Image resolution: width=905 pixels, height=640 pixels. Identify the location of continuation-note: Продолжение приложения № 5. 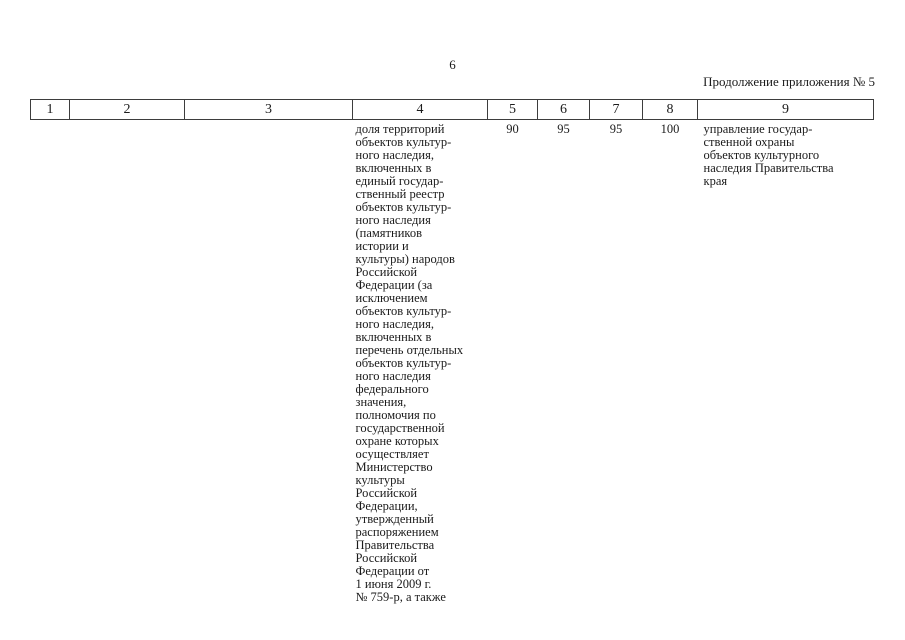
(789, 81).